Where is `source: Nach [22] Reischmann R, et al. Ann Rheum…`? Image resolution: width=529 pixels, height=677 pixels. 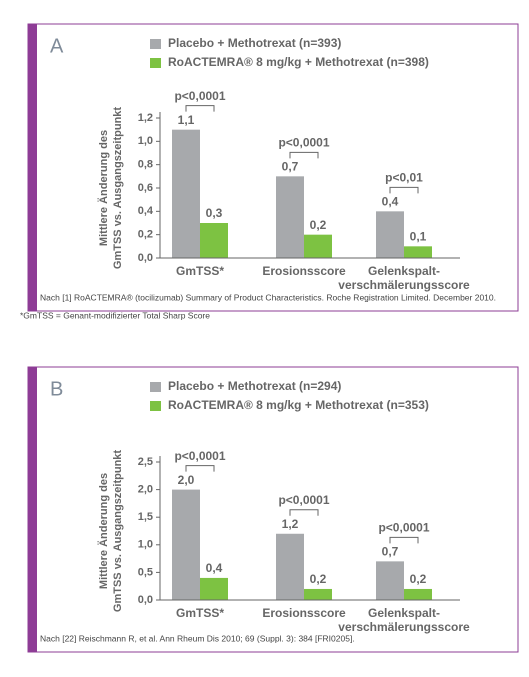 source: Nach [22] Reischmann R, et al. Ann Rheum… is located at coordinates (197, 638).